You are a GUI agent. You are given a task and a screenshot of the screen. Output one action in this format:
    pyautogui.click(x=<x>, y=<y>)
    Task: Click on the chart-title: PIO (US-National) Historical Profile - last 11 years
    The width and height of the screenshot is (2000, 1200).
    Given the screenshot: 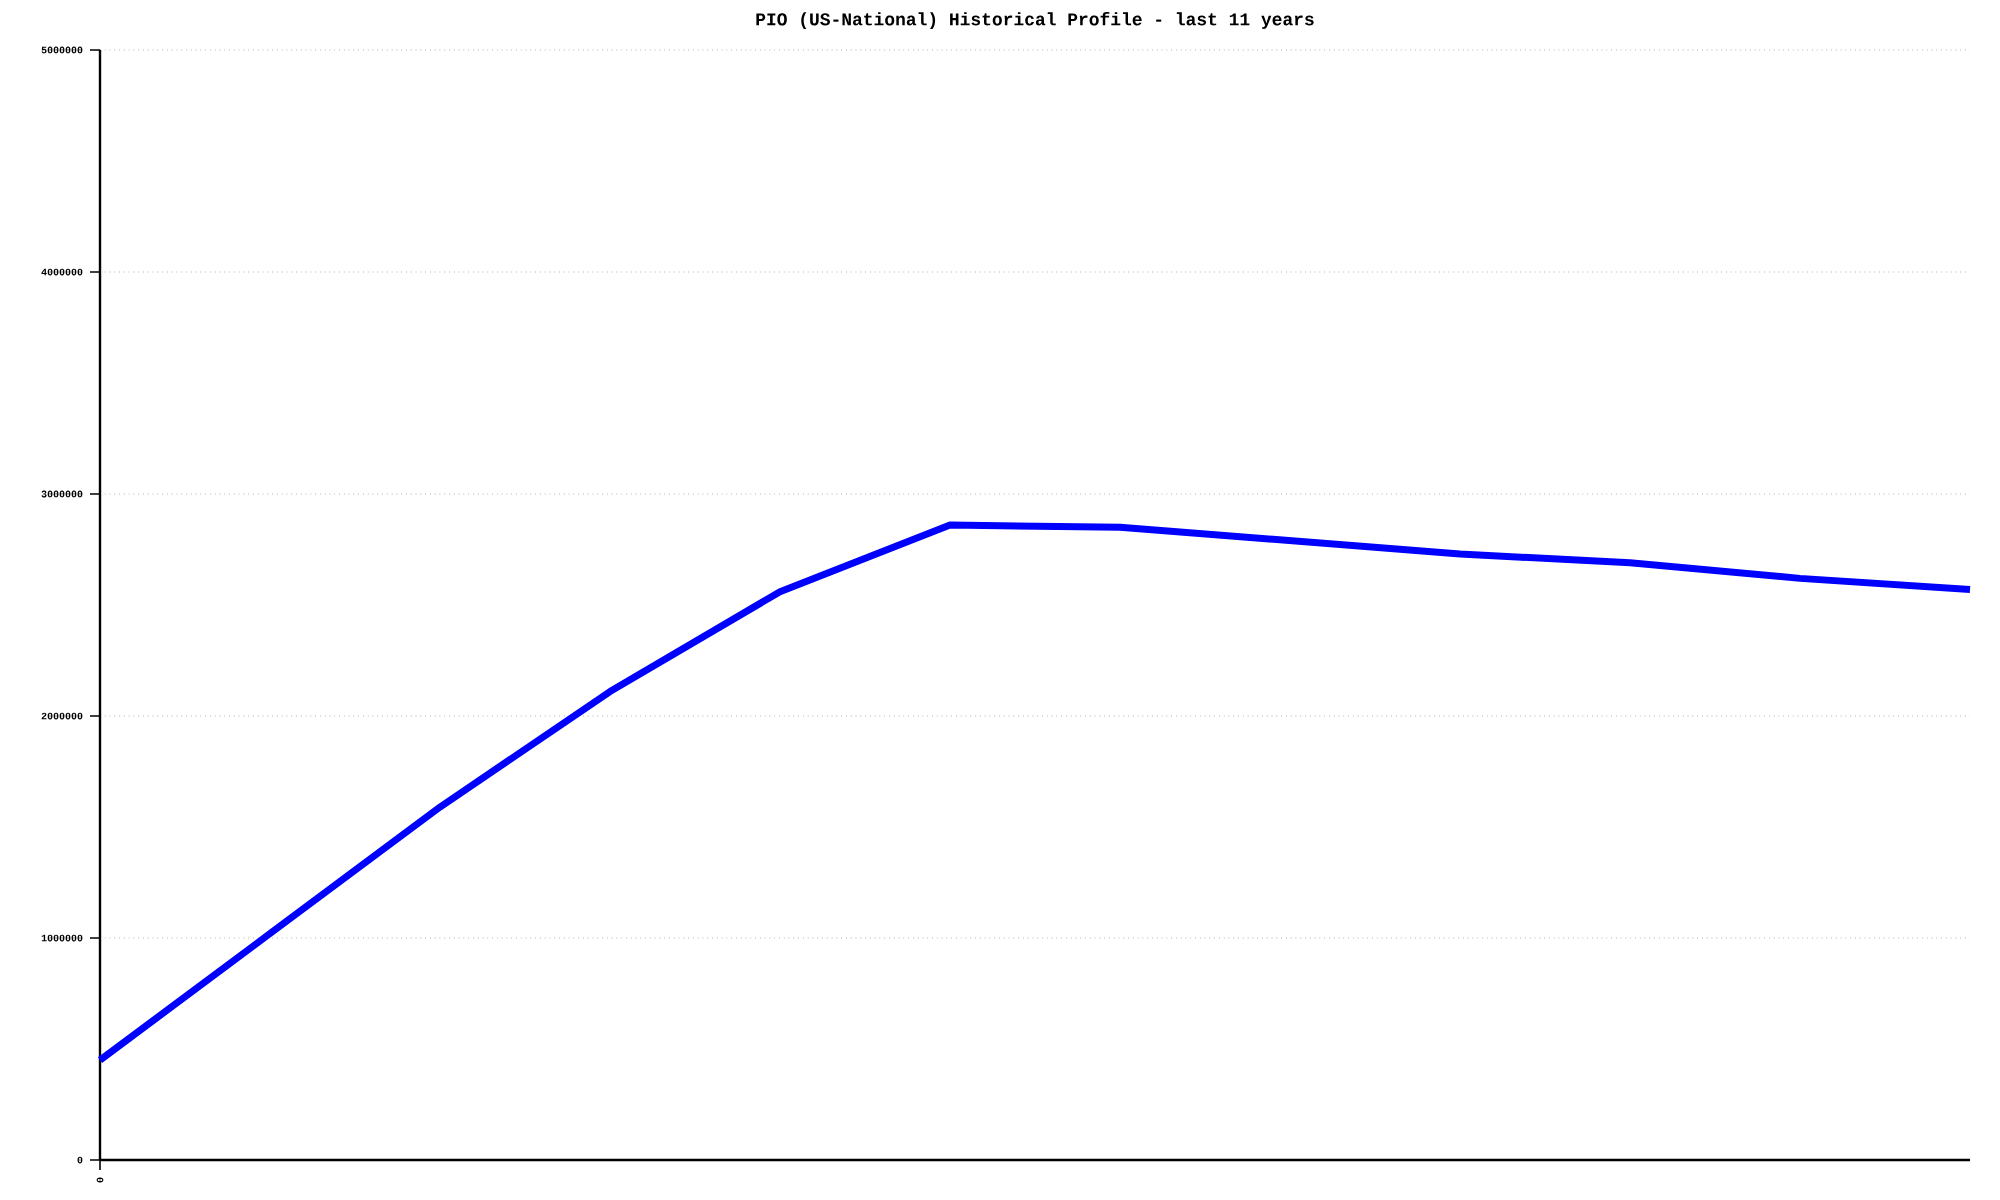 What is the action you would take?
    pyautogui.click(x=1035, y=20)
    